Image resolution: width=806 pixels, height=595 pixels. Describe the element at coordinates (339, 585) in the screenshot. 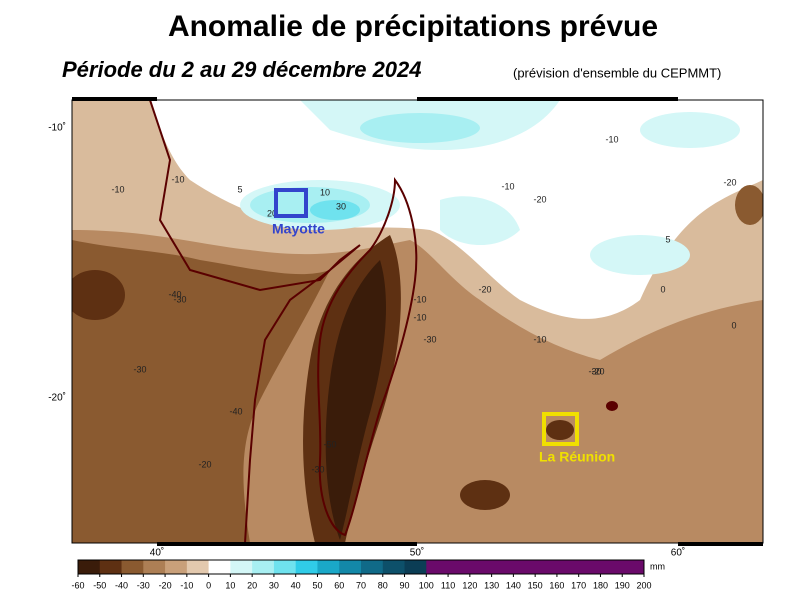

I see `colorbar-tick-label: 60` at that location.